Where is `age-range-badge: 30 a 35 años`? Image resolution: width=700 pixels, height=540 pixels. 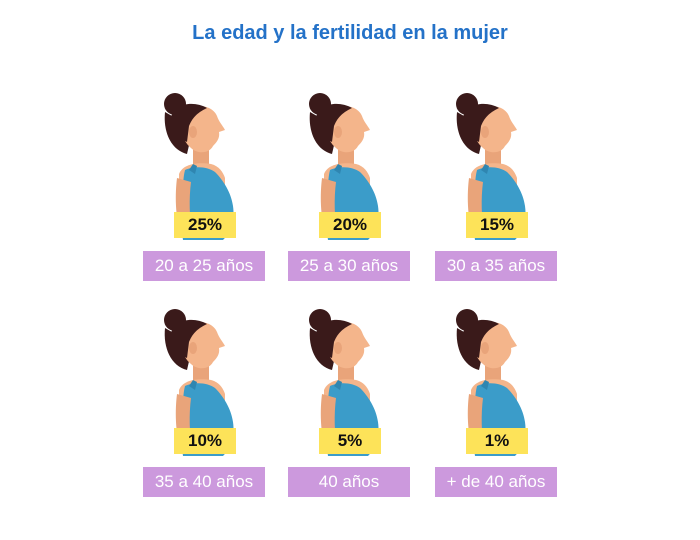
age-range-badge: 30 a 35 años is located at coordinates (496, 266).